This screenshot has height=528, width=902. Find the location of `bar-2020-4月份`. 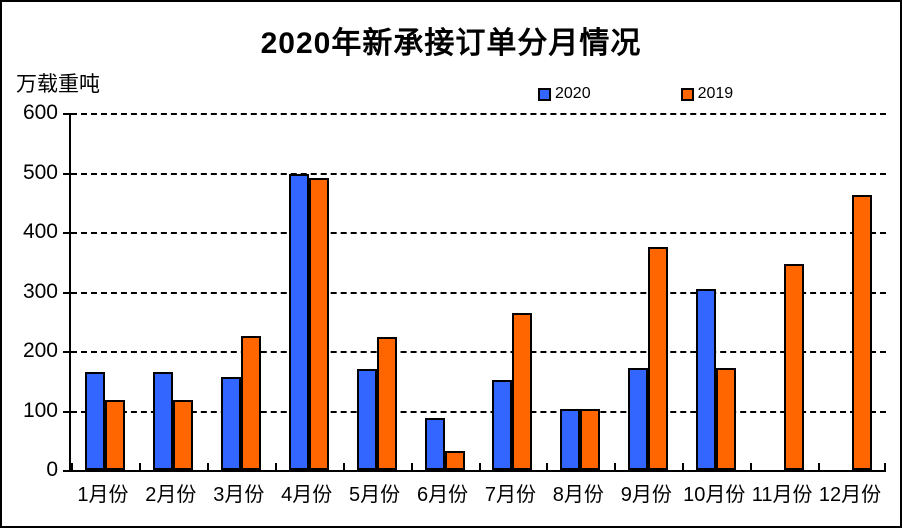

bar-2020-4月份 is located at coordinates (298, 321).